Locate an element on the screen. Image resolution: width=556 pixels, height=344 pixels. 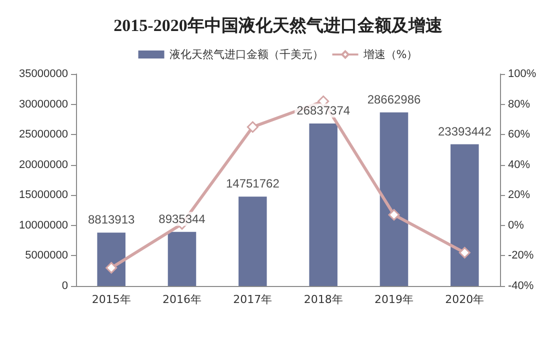
y-tick-label: 25000000 is located at coordinates (43, 134).